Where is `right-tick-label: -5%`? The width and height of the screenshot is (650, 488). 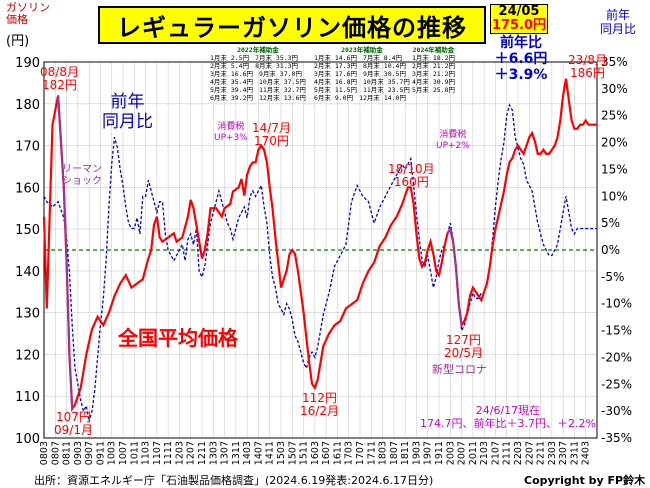
right-tick-label: -5% is located at coordinates (612, 277).